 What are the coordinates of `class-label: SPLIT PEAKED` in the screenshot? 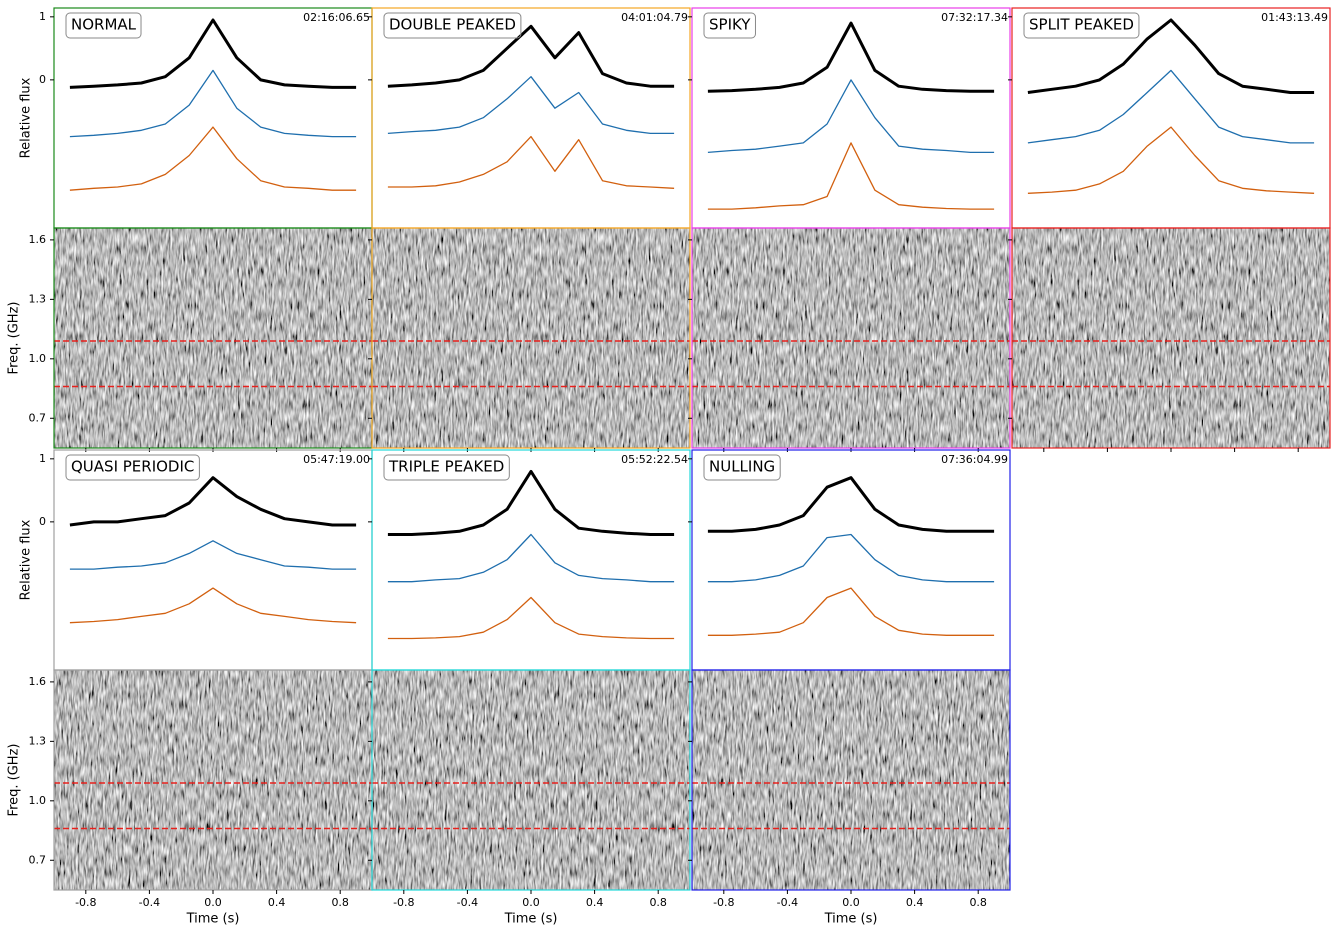 It's located at (1081, 25).